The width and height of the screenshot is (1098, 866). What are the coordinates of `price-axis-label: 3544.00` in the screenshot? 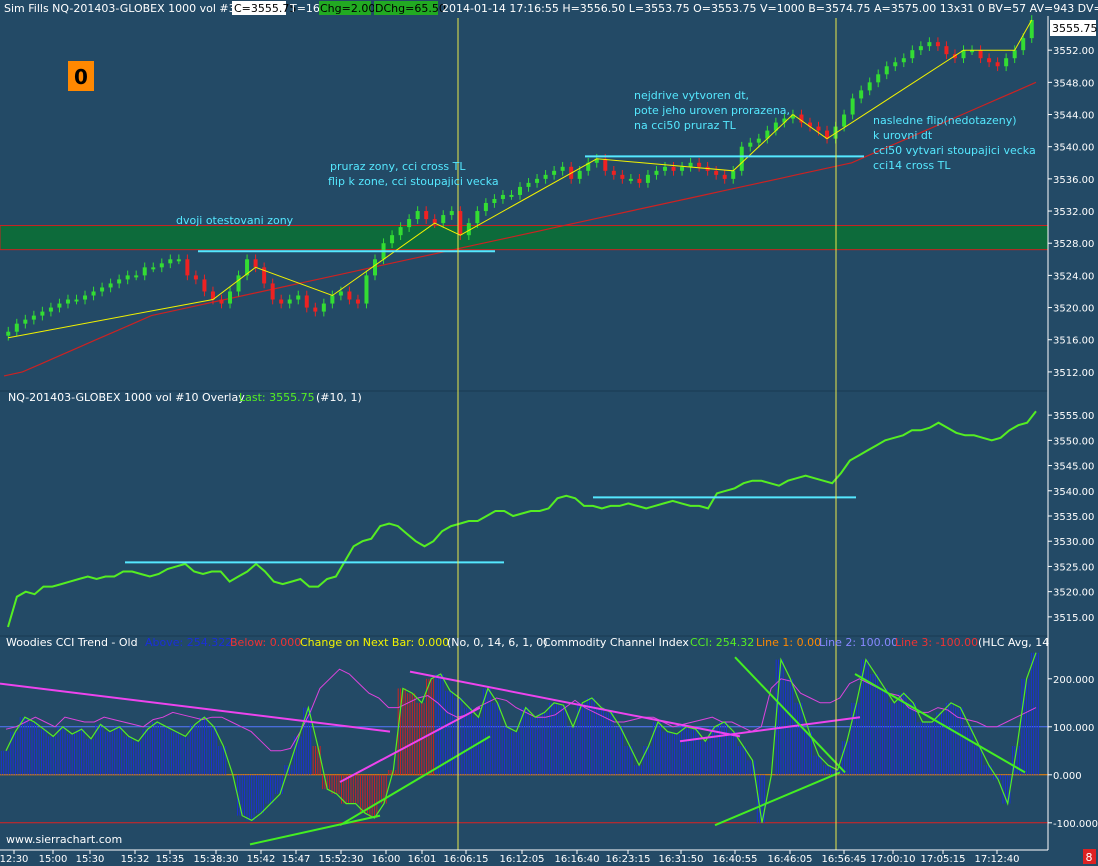 It's located at (1073, 116).